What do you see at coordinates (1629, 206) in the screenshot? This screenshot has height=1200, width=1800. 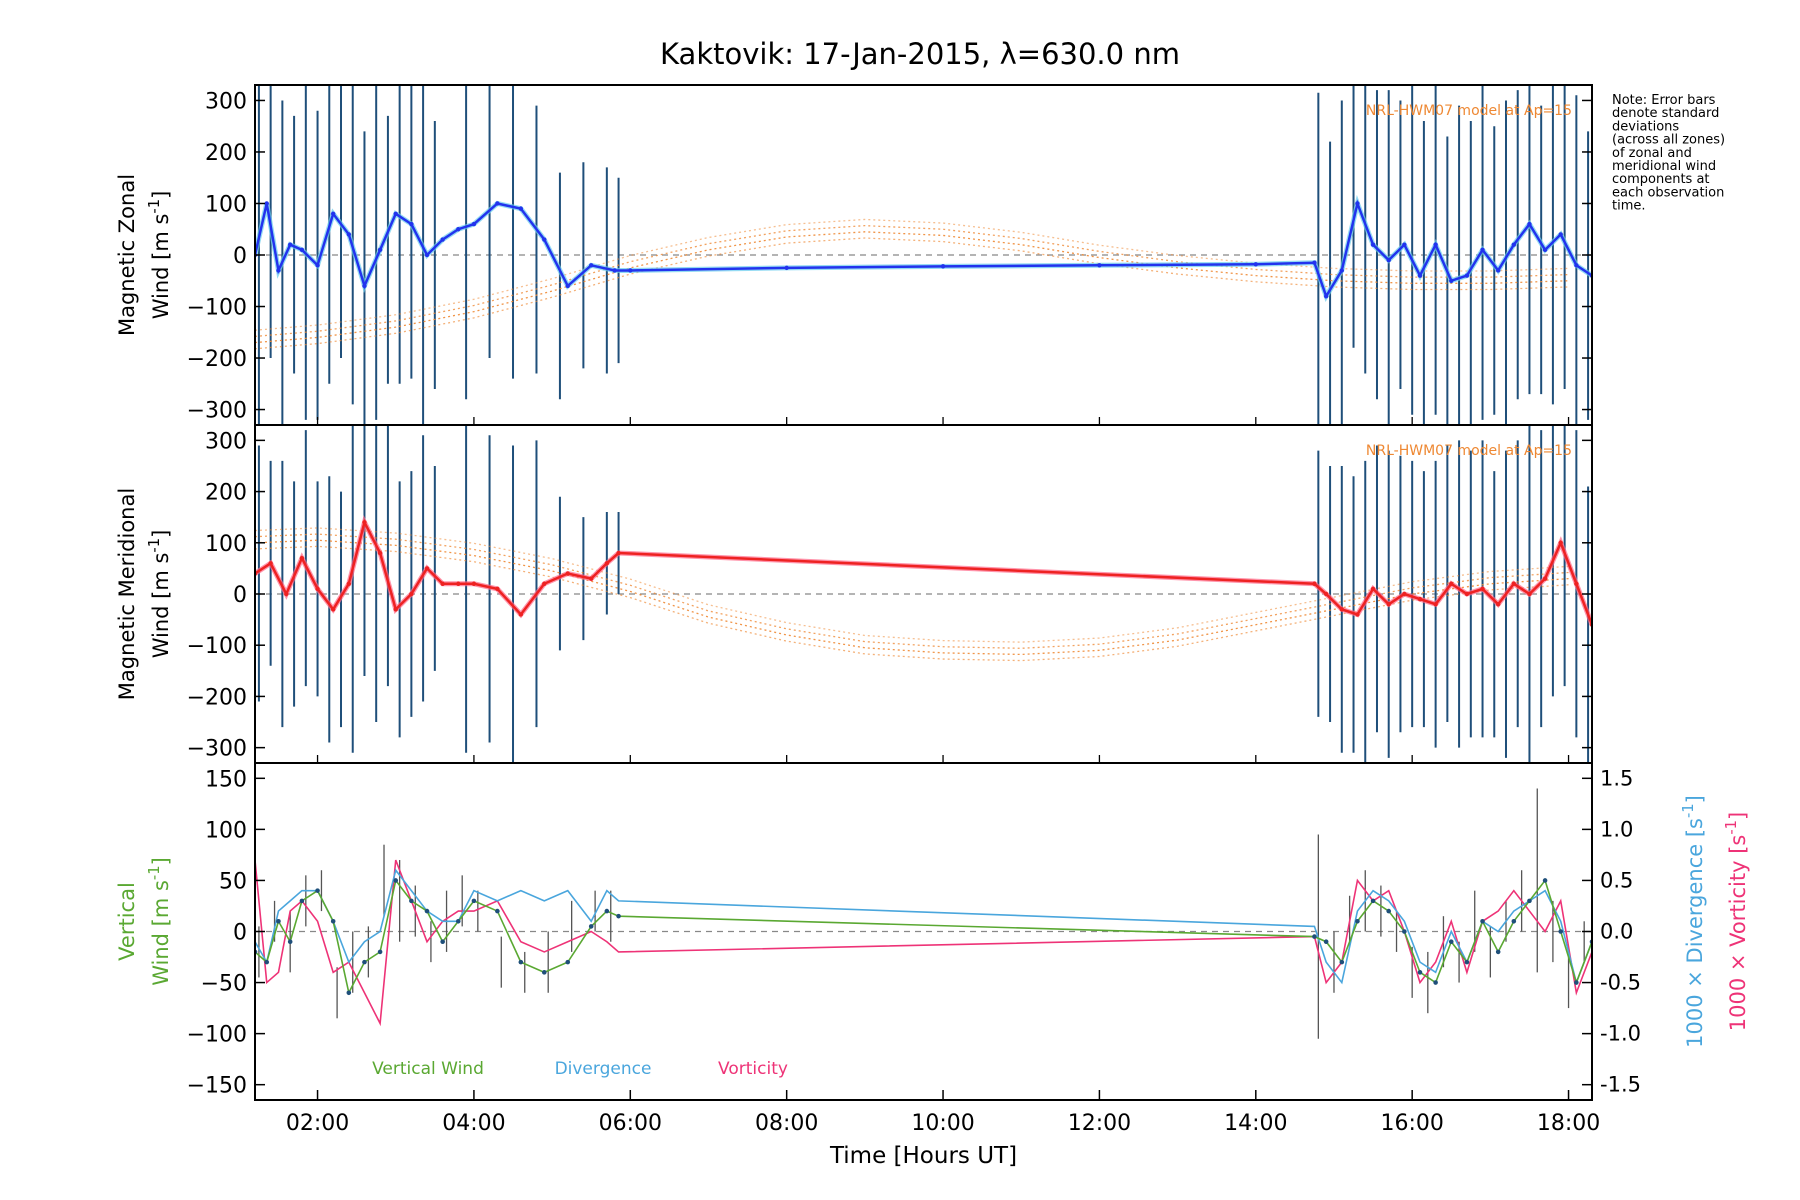 I see `note-line: time.` at bounding box center [1629, 206].